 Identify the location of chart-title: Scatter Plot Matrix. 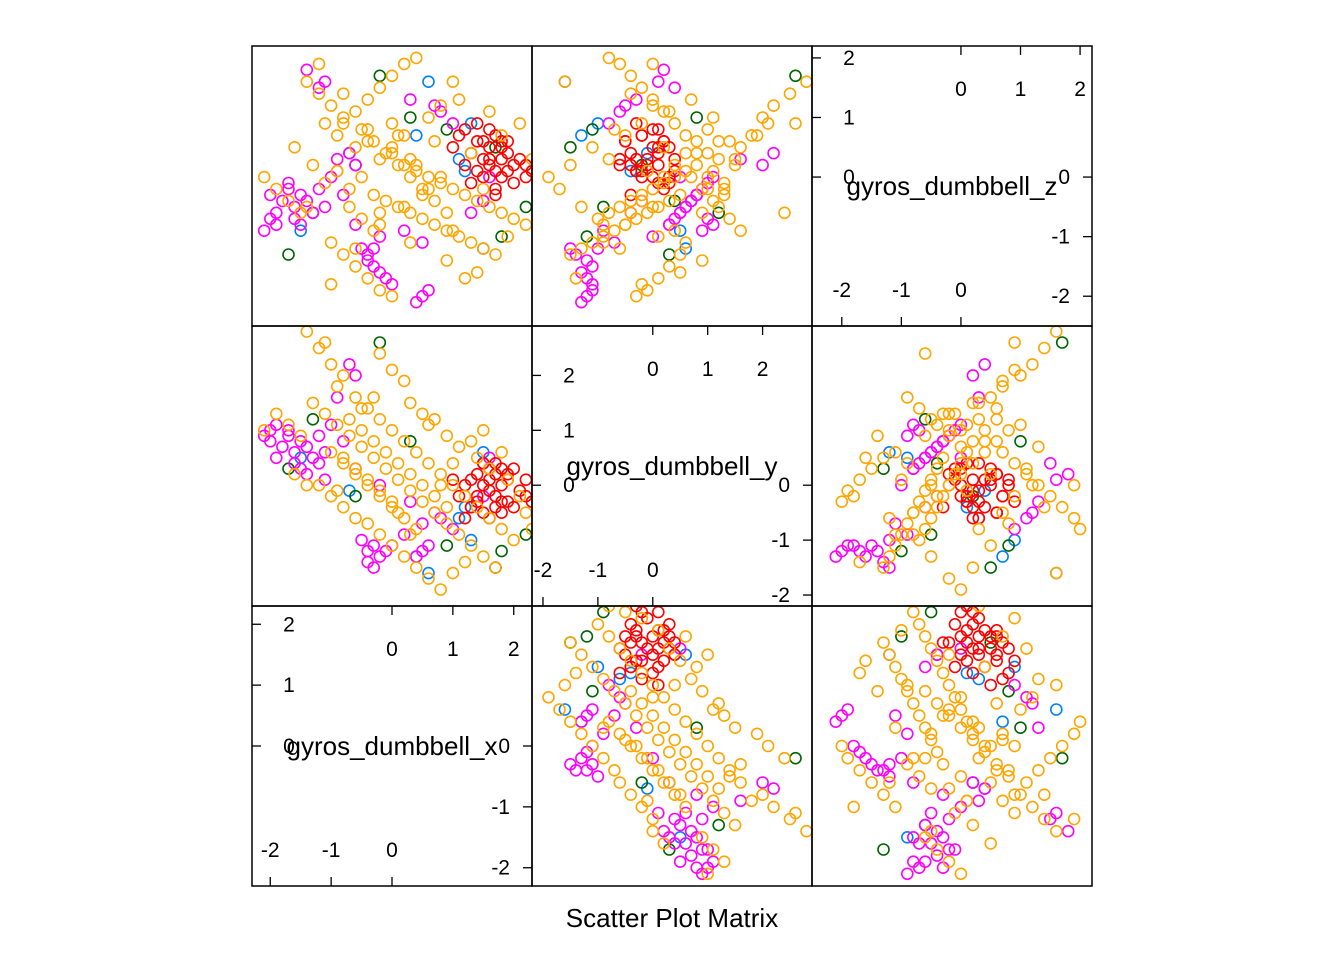
(672, 918).